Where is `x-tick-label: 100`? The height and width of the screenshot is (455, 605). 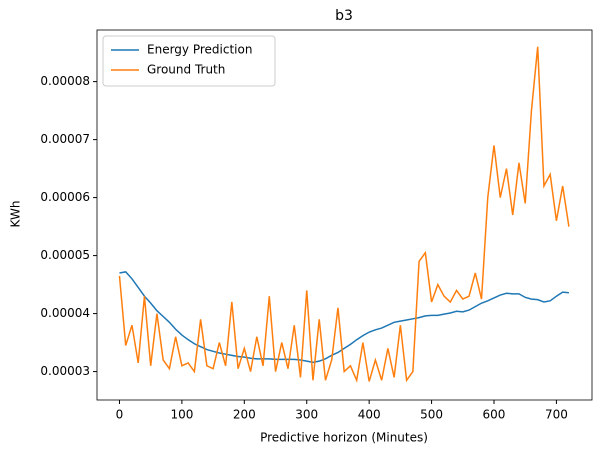
x-tick-label: 100 is located at coordinates (181, 415).